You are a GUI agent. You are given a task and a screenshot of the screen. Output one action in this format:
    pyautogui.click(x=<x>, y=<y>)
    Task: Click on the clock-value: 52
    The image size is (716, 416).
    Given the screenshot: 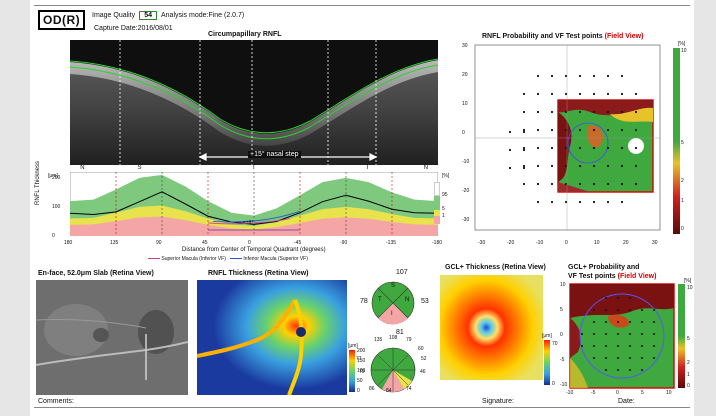 What is the action you would take?
    pyautogui.click(x=424, y=359)
    